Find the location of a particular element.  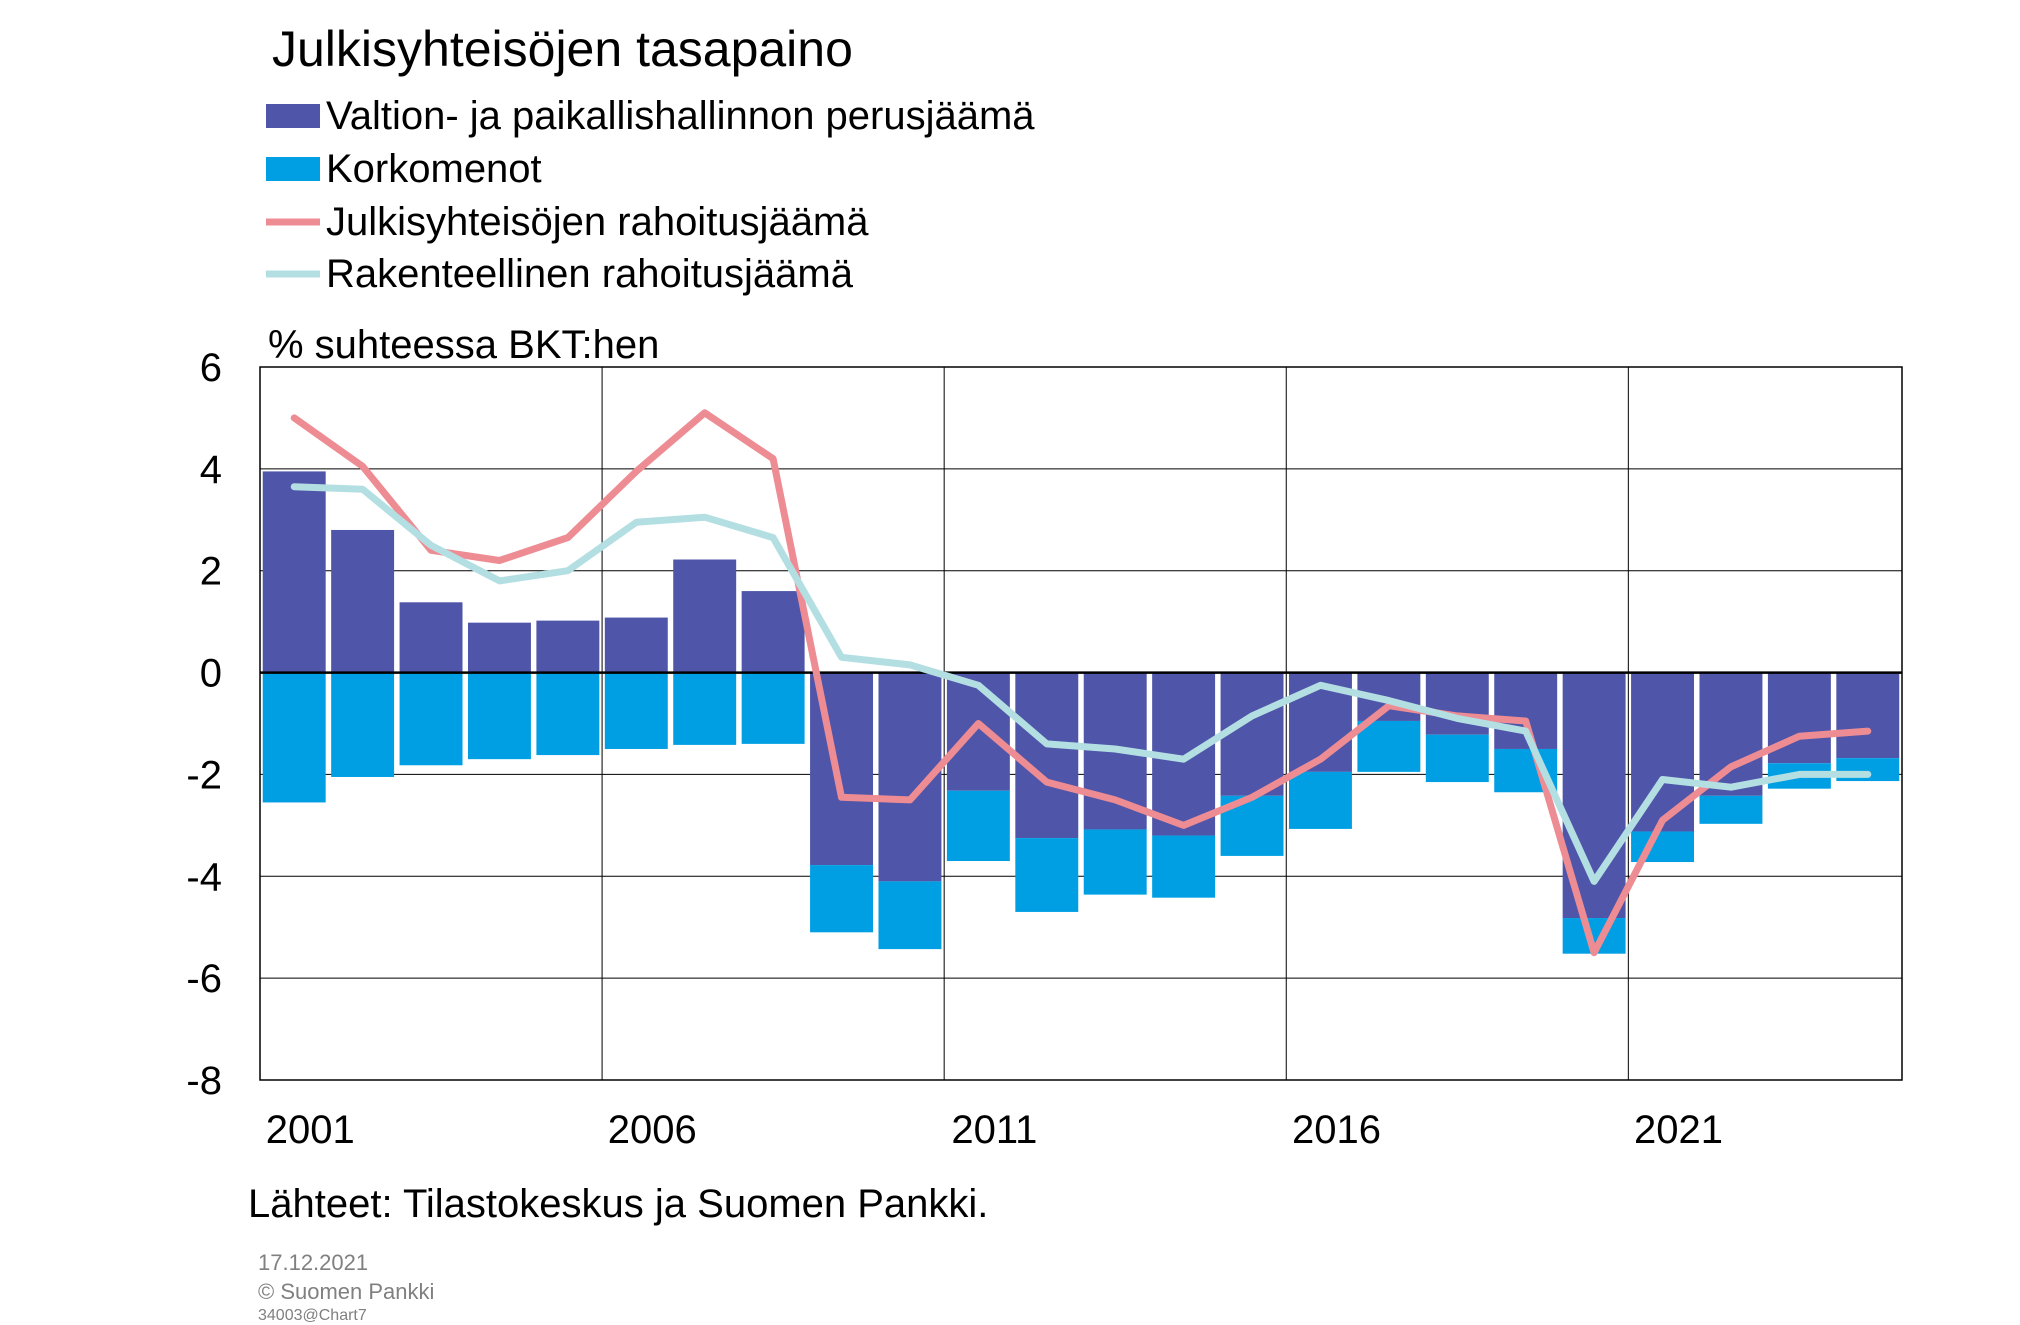

bar-s0-2011 is located at coordinates (978, 731).